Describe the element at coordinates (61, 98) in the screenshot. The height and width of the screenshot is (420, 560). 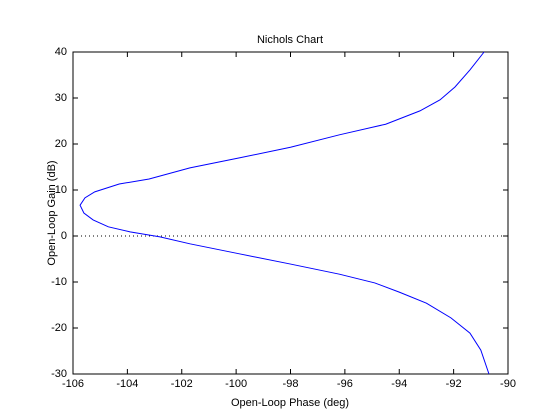
I see `y-tick-label: 30` at that location.